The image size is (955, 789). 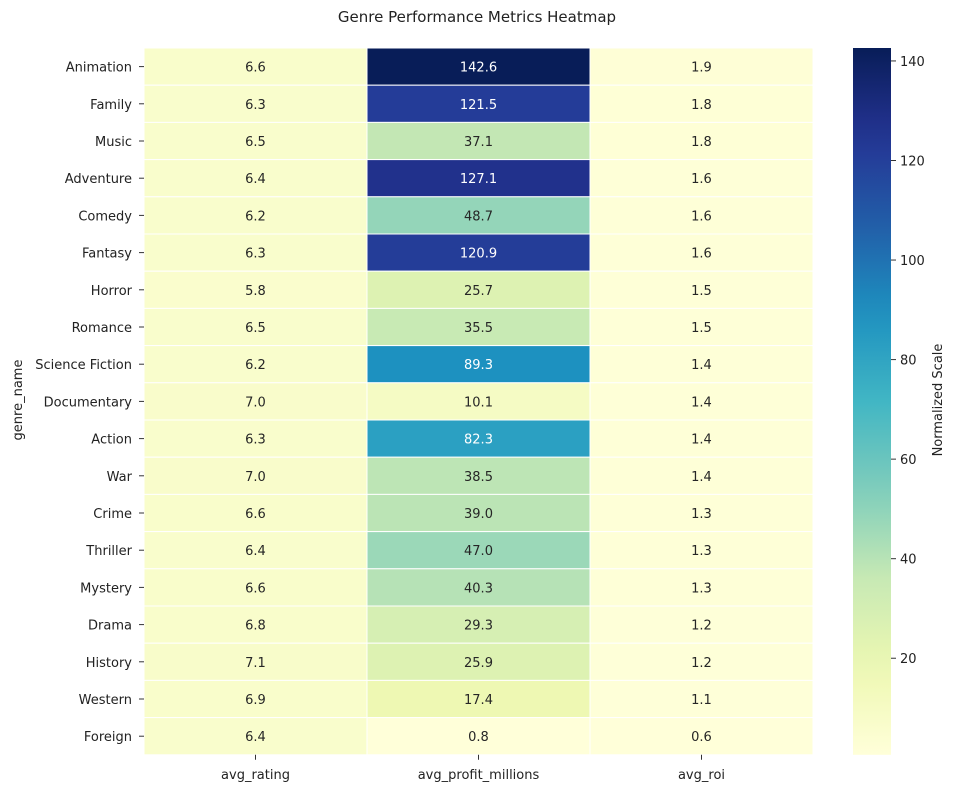 I want to click on cell-value-label: 142.6, so click(x=478, y=68).